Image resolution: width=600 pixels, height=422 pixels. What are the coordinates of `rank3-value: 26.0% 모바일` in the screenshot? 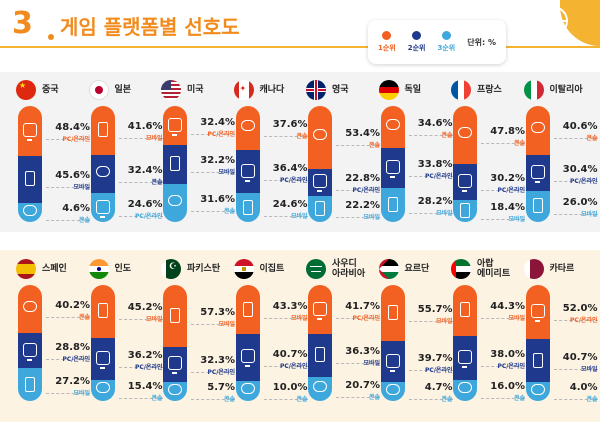 It's located at (578, 207).